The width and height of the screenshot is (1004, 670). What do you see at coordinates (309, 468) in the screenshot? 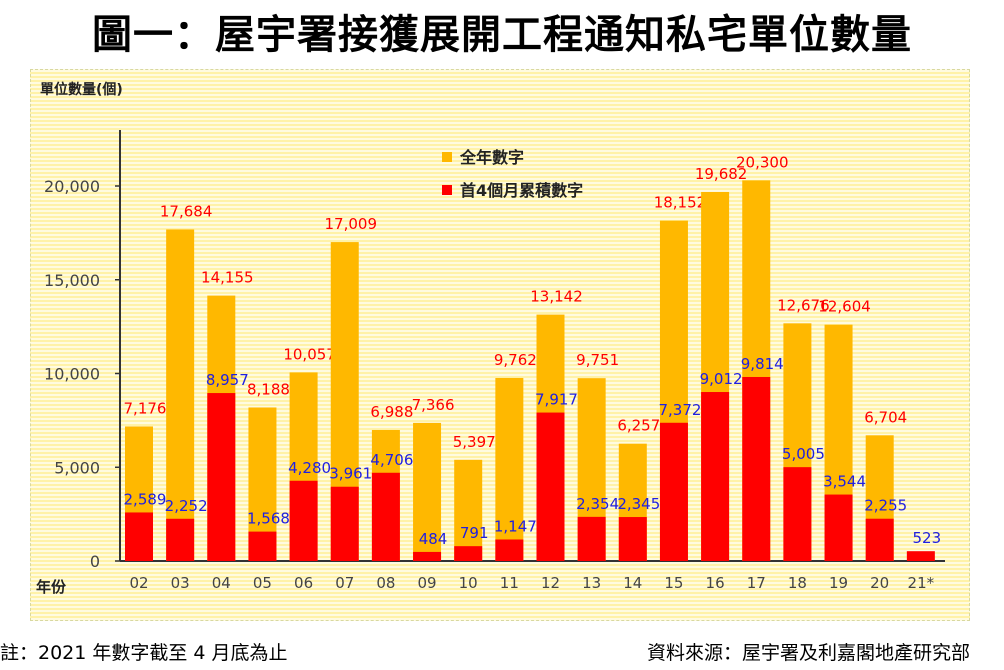
I see `first4-label: 4,280` at bounding box center [309, 468].